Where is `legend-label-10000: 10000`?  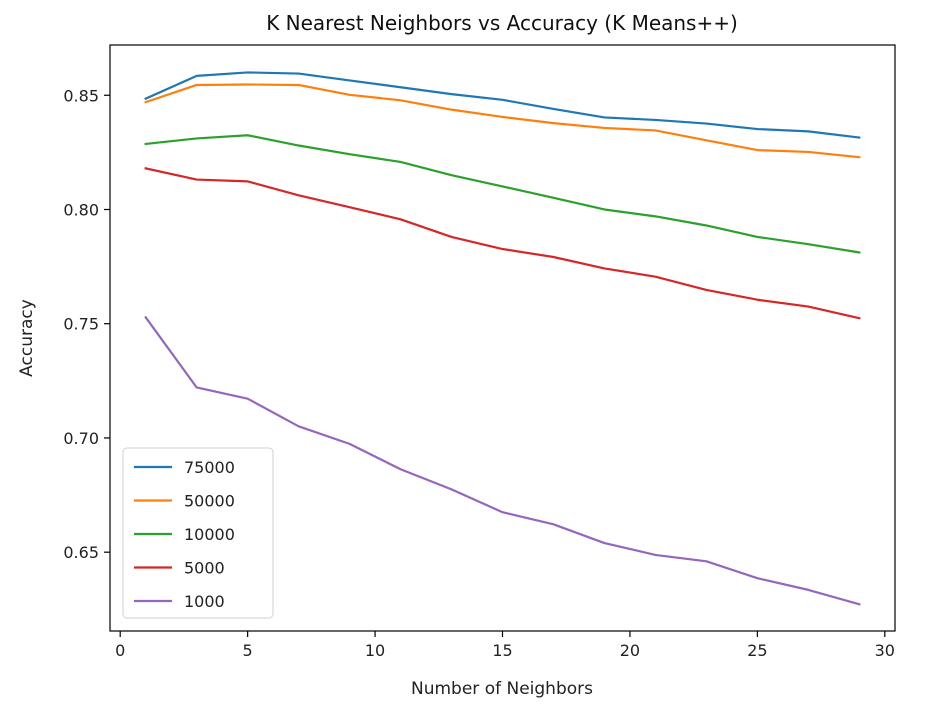 legend-label-10000: 10000 is located at coordinates (209, 534).